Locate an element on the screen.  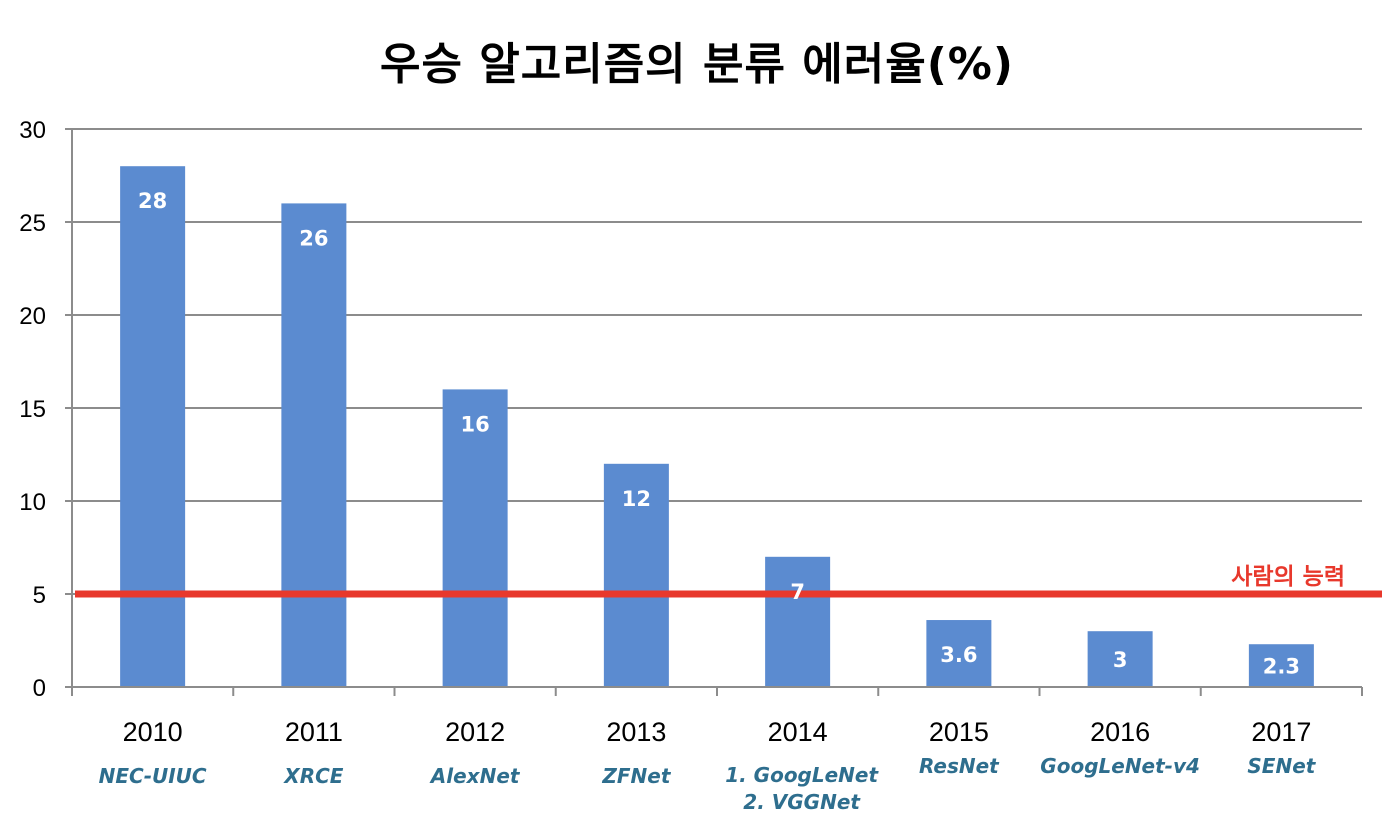
y-tick-label-20: 20 is located at coordinates (32, 316).